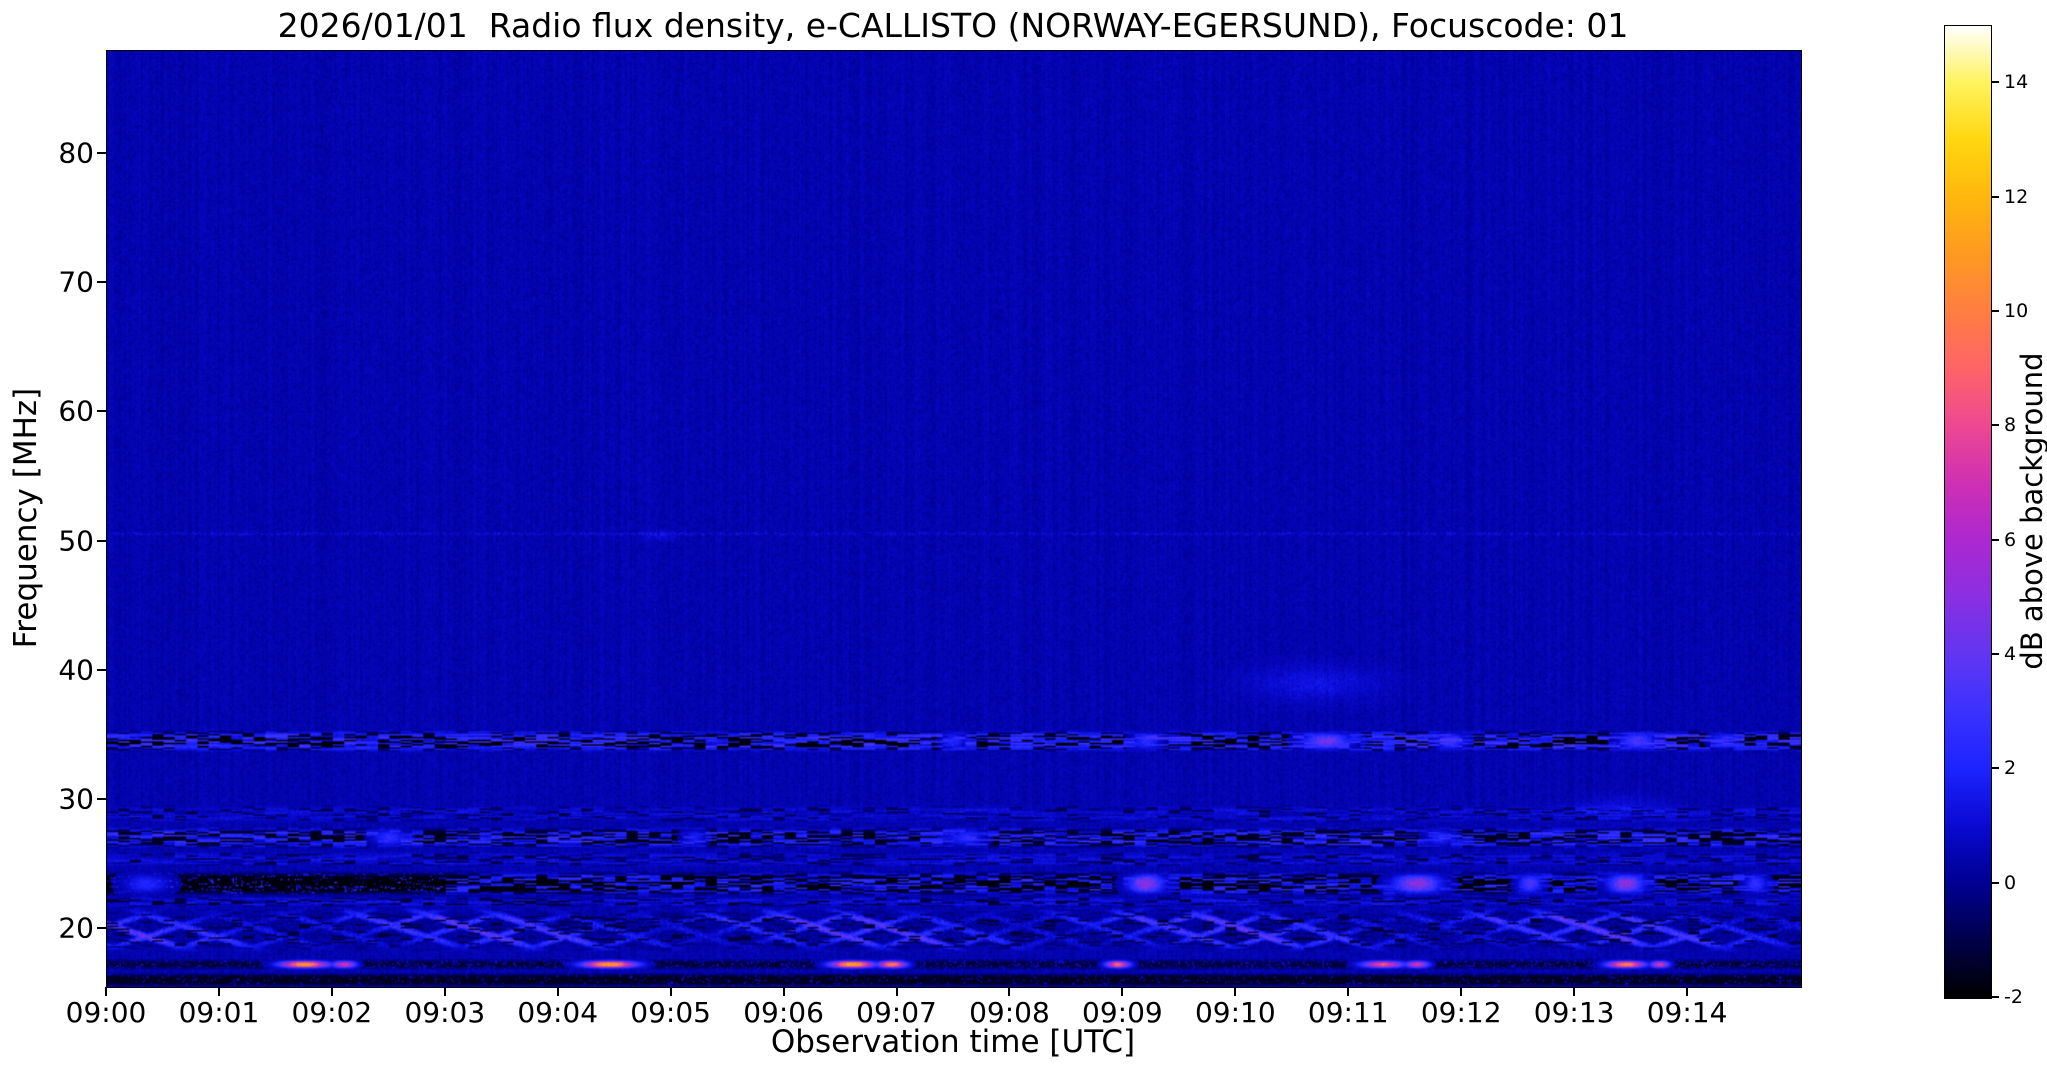 This screenshot has height=1067, width=2047. I want to click on colorbar-tick-label: 6, so click(2010, 539).